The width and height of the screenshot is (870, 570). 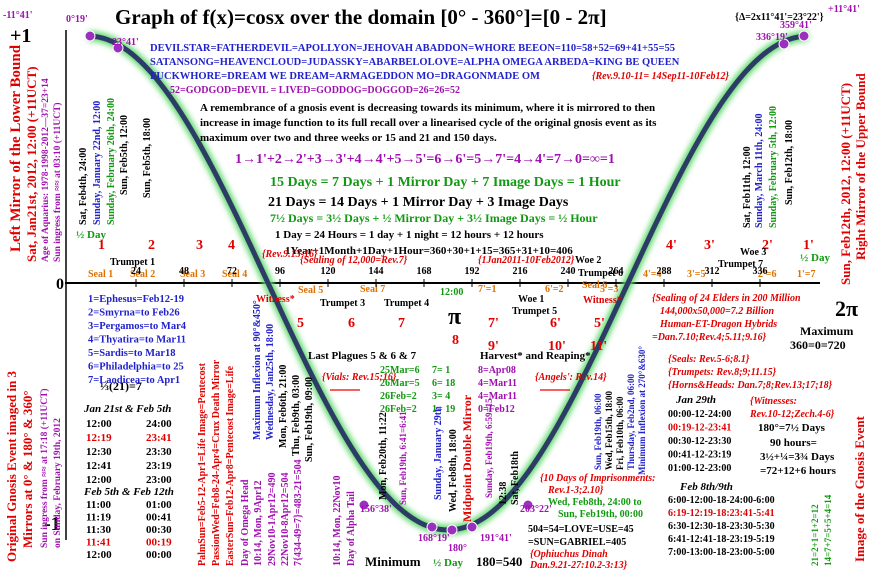 What do you see at coordinates (272, 519) in the screenshot?
I see `label: 29Nov10-1Apr12=490` at bounding box center [272, 519].